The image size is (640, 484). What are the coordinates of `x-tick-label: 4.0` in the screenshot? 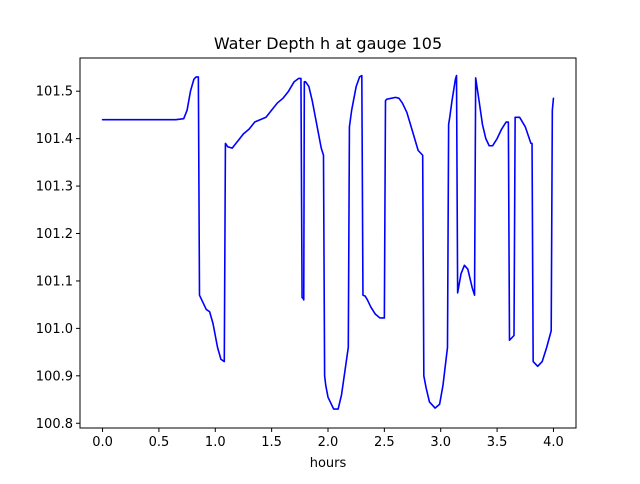 It's located at (553, 442).